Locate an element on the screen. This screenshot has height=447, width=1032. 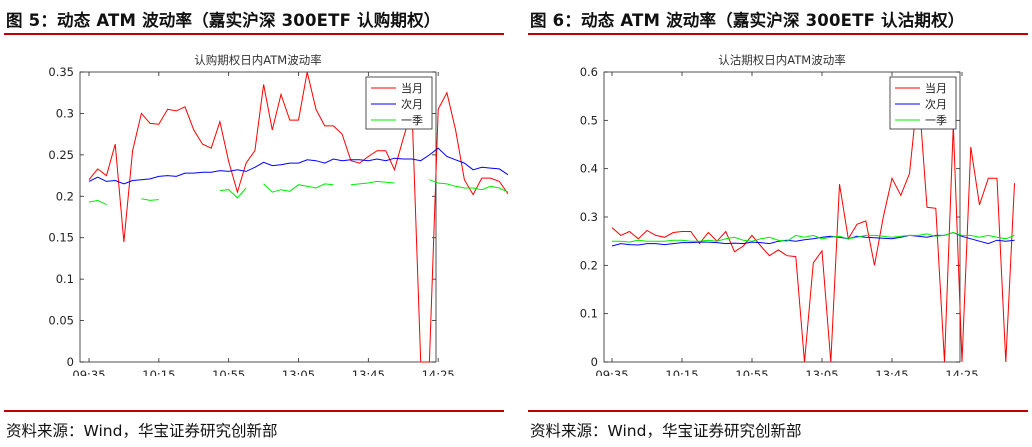
y-tick-label: 0.15 is located at coordinates (61, 238).